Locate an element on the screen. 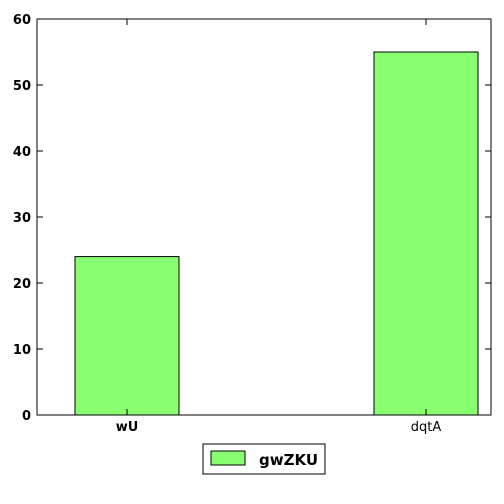 The image size is (504, 504). x-tick-label-dqtA: dqtA is located at coordinates (426, 427).